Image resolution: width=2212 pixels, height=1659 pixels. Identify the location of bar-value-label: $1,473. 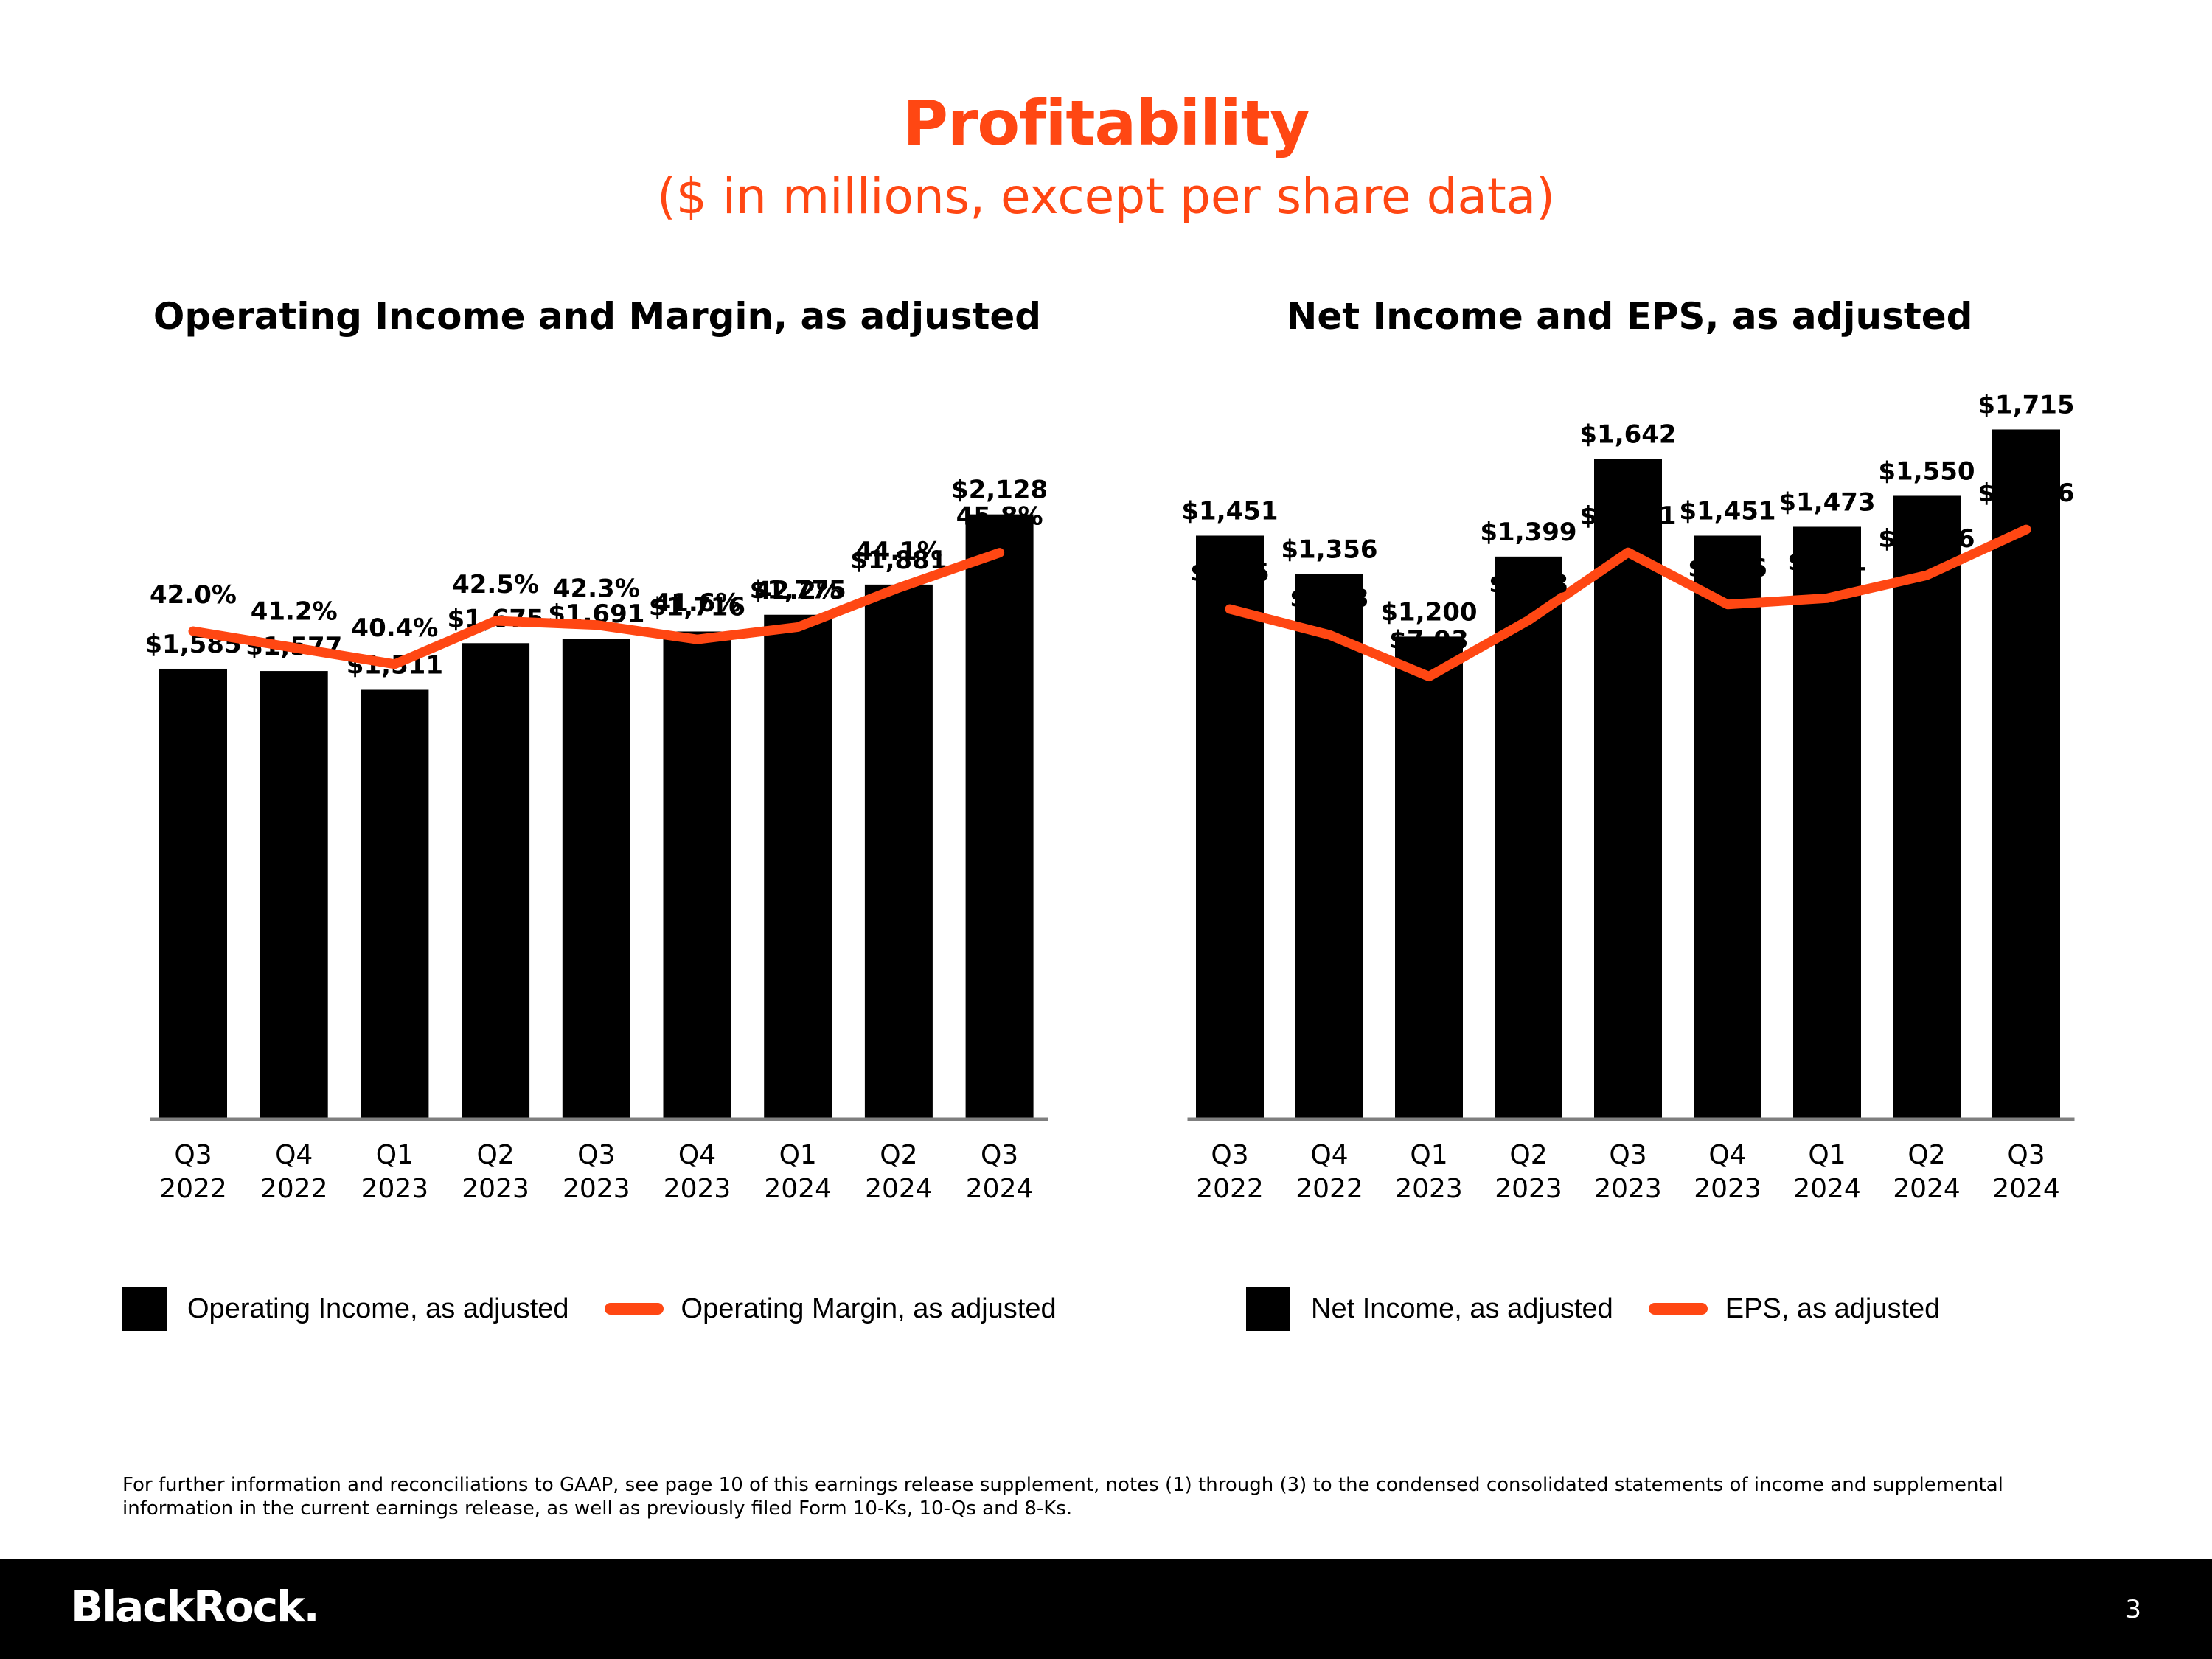
(1826, 502).